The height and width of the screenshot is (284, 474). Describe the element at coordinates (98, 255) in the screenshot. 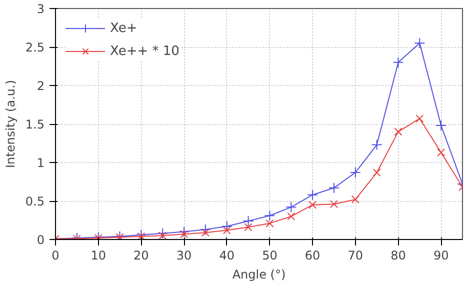

I see `x-tick-label: 10` at that location.